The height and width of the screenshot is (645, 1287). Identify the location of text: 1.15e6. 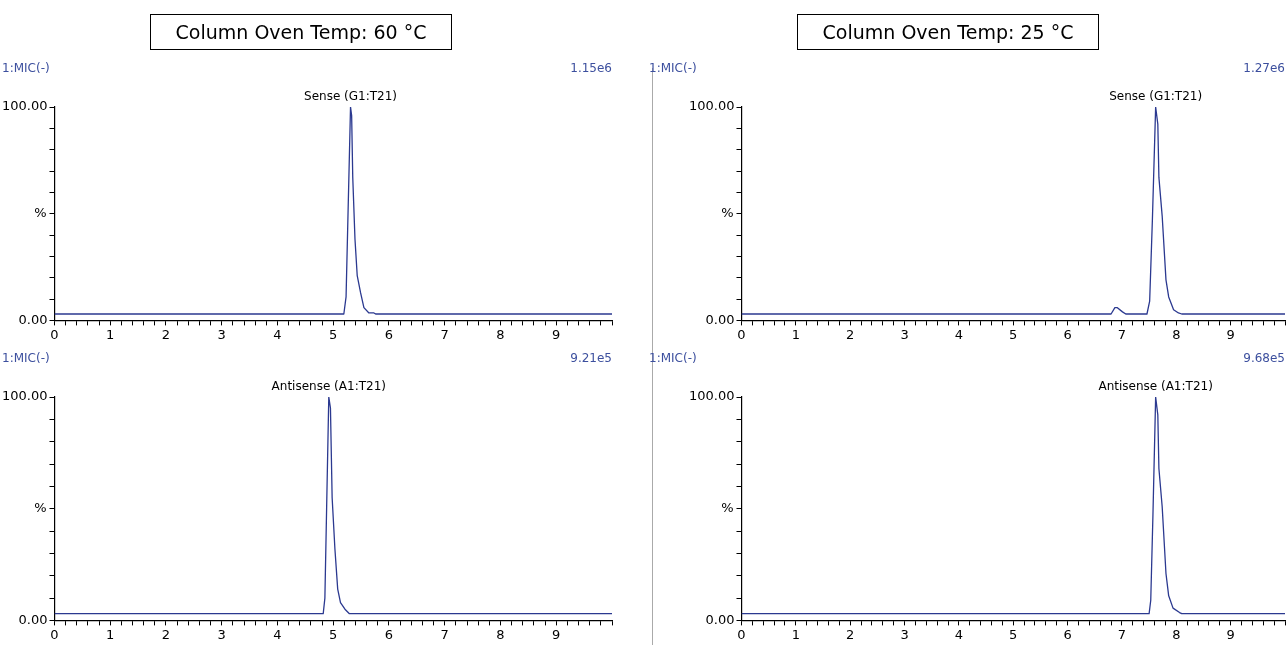
(591, 68).